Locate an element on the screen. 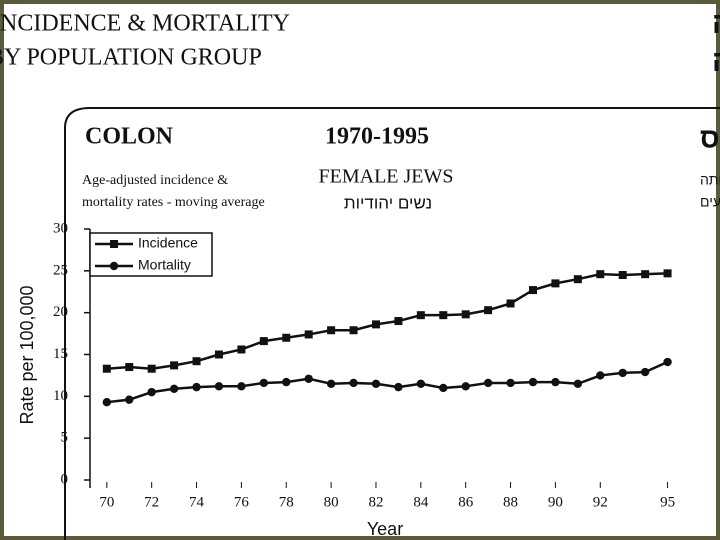  header-title-he: לפי קבוצת אוכלוסייה is located at coordinates (716, 61).